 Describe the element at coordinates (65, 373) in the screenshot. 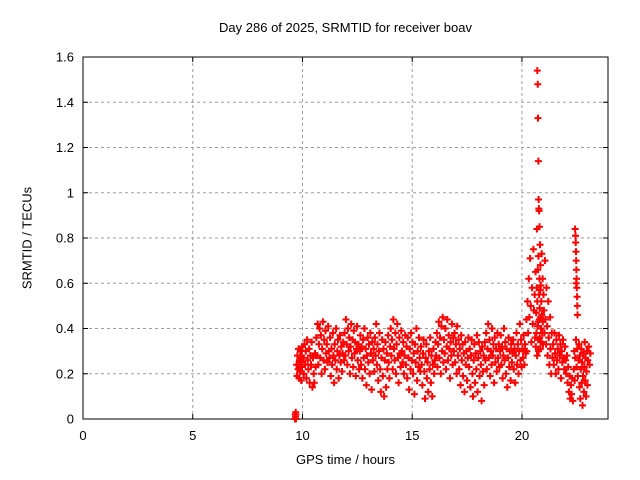

I see `y-tick-label: 0.2` at that location.